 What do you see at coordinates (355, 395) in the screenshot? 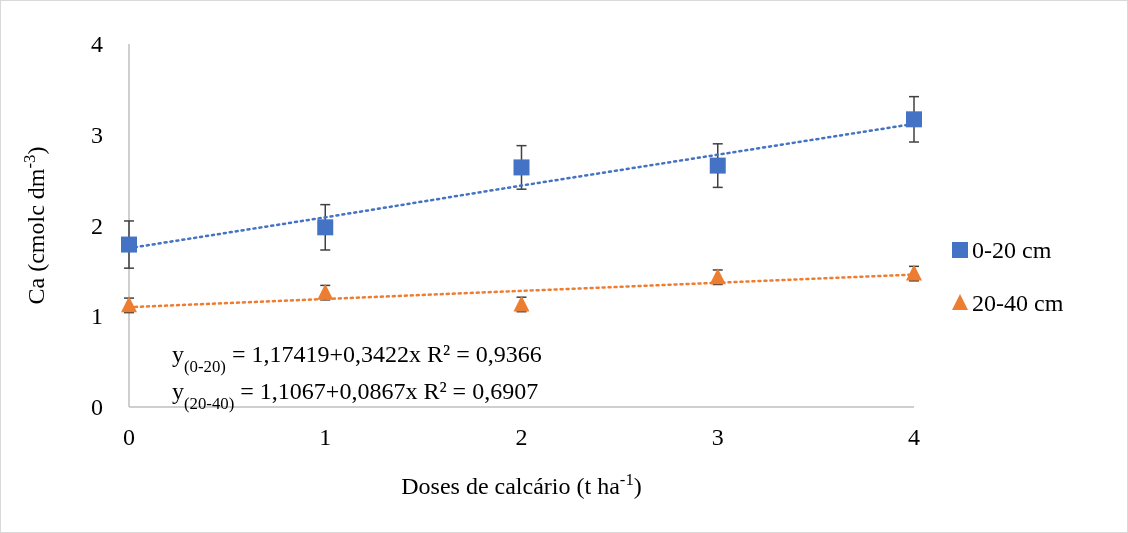
I see `annotation: y$_{(20-40)}$ = 1,1067+0,0867x R² = 0,6907` at bounding box center [355, 395].